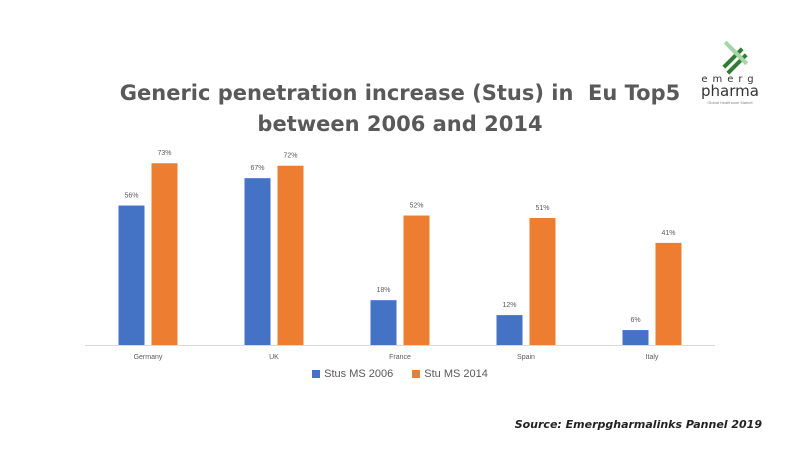 The height and width of the screenshot is (450, 800). Describe the element at coordinates (652, 357) in the screenshot. I see `x-tick-label-italy: Italy` at that location.